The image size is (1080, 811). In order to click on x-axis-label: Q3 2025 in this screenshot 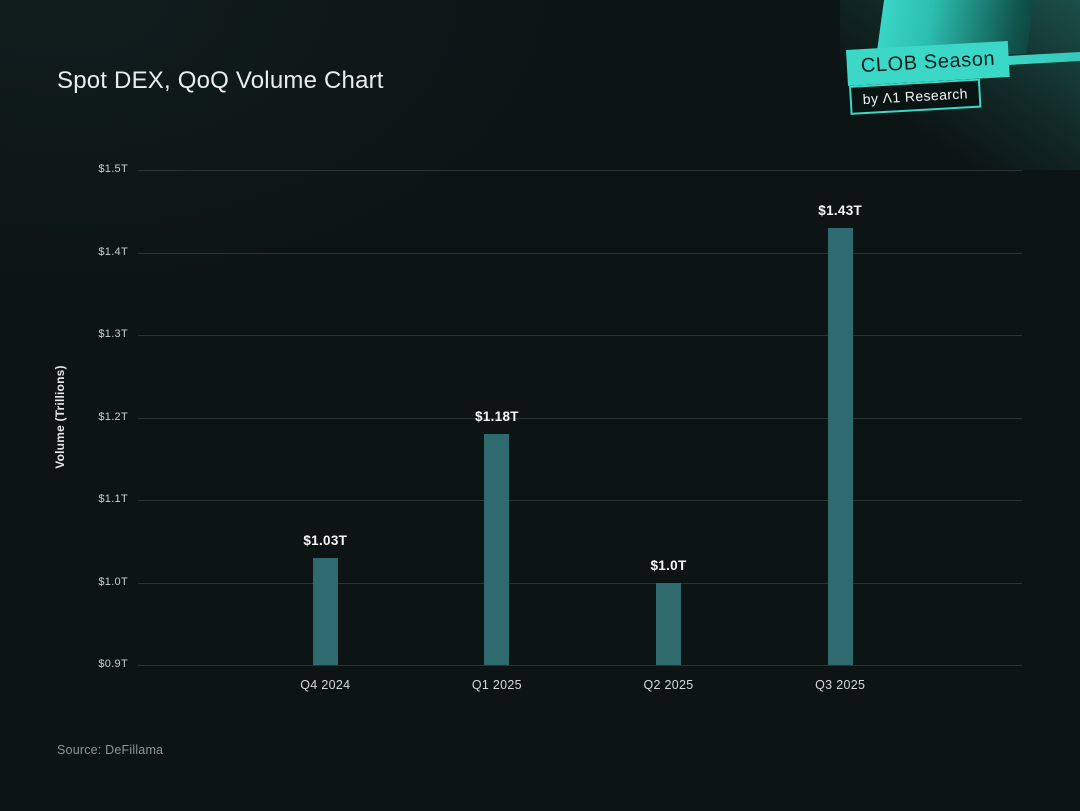, I will do `click(840, 685)`.